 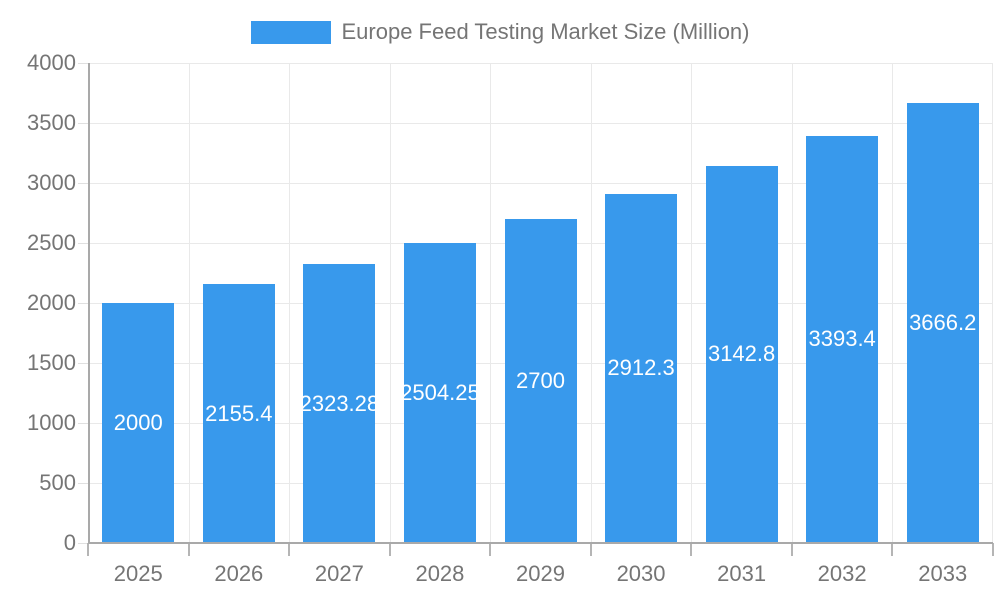 I want to click on bar-2026: 2155.4, so click(x=238, y=413).